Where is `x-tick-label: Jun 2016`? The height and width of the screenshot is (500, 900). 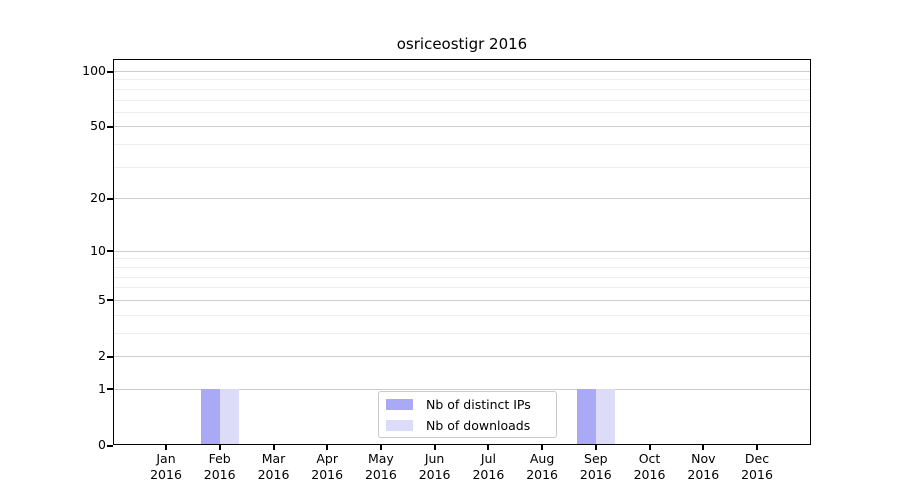 x-tick-label: Jun 2016 is located at coordinates (434, 466).